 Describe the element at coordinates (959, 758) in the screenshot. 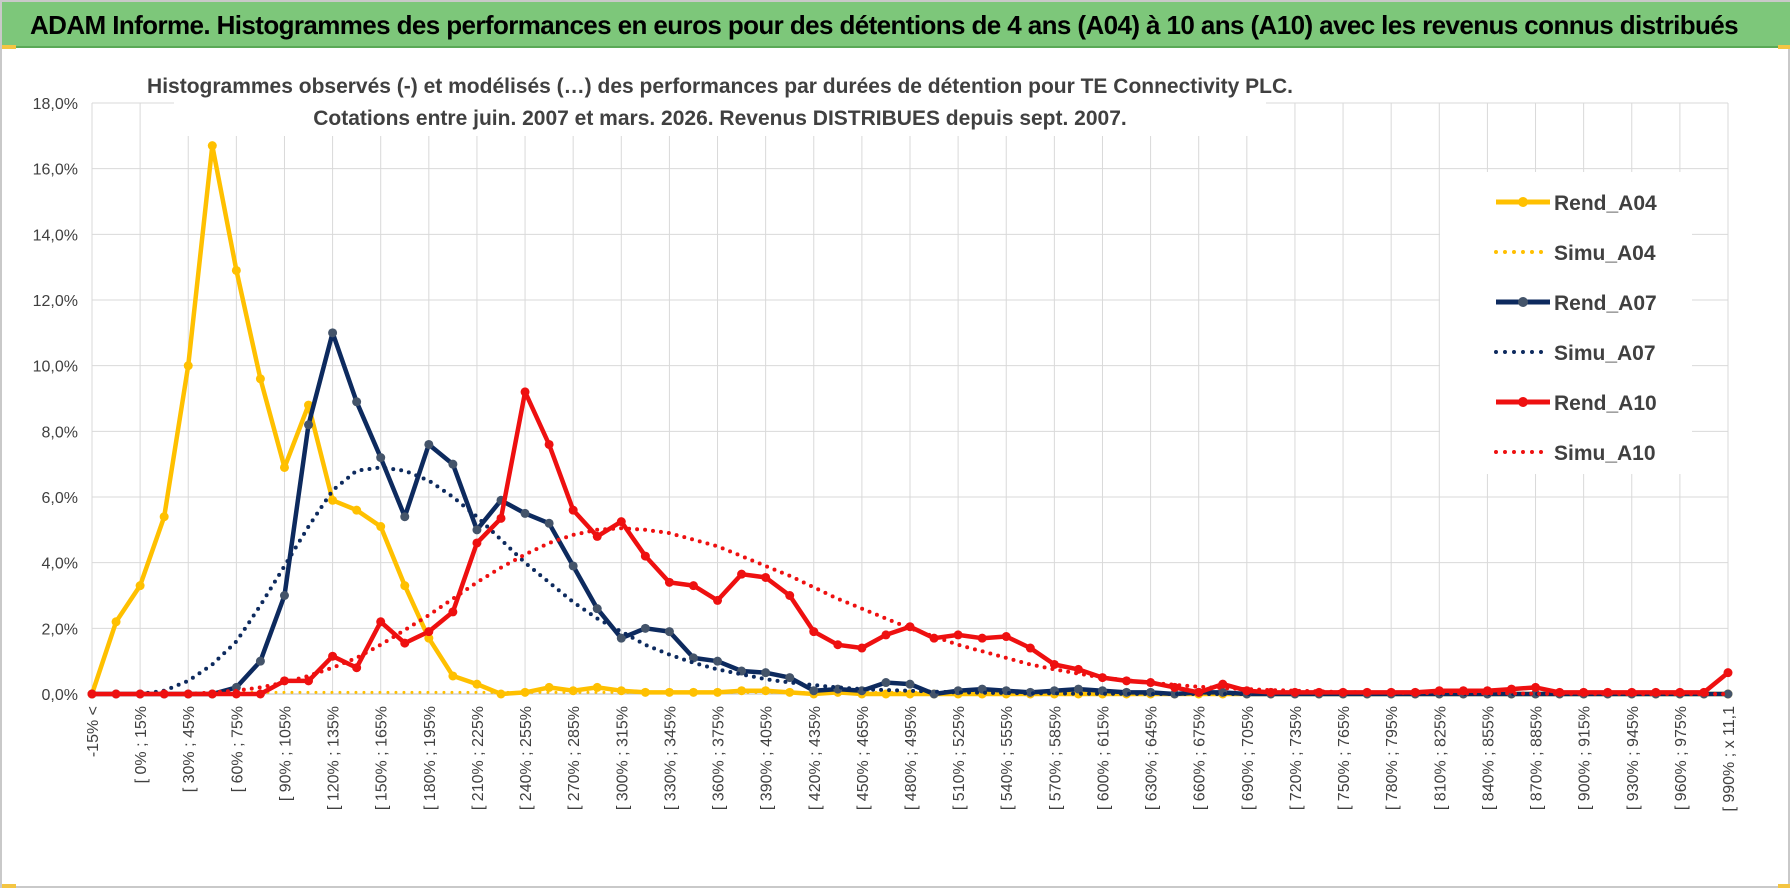

I see `x-tick-label: [ 510% ; 525%` at that location.